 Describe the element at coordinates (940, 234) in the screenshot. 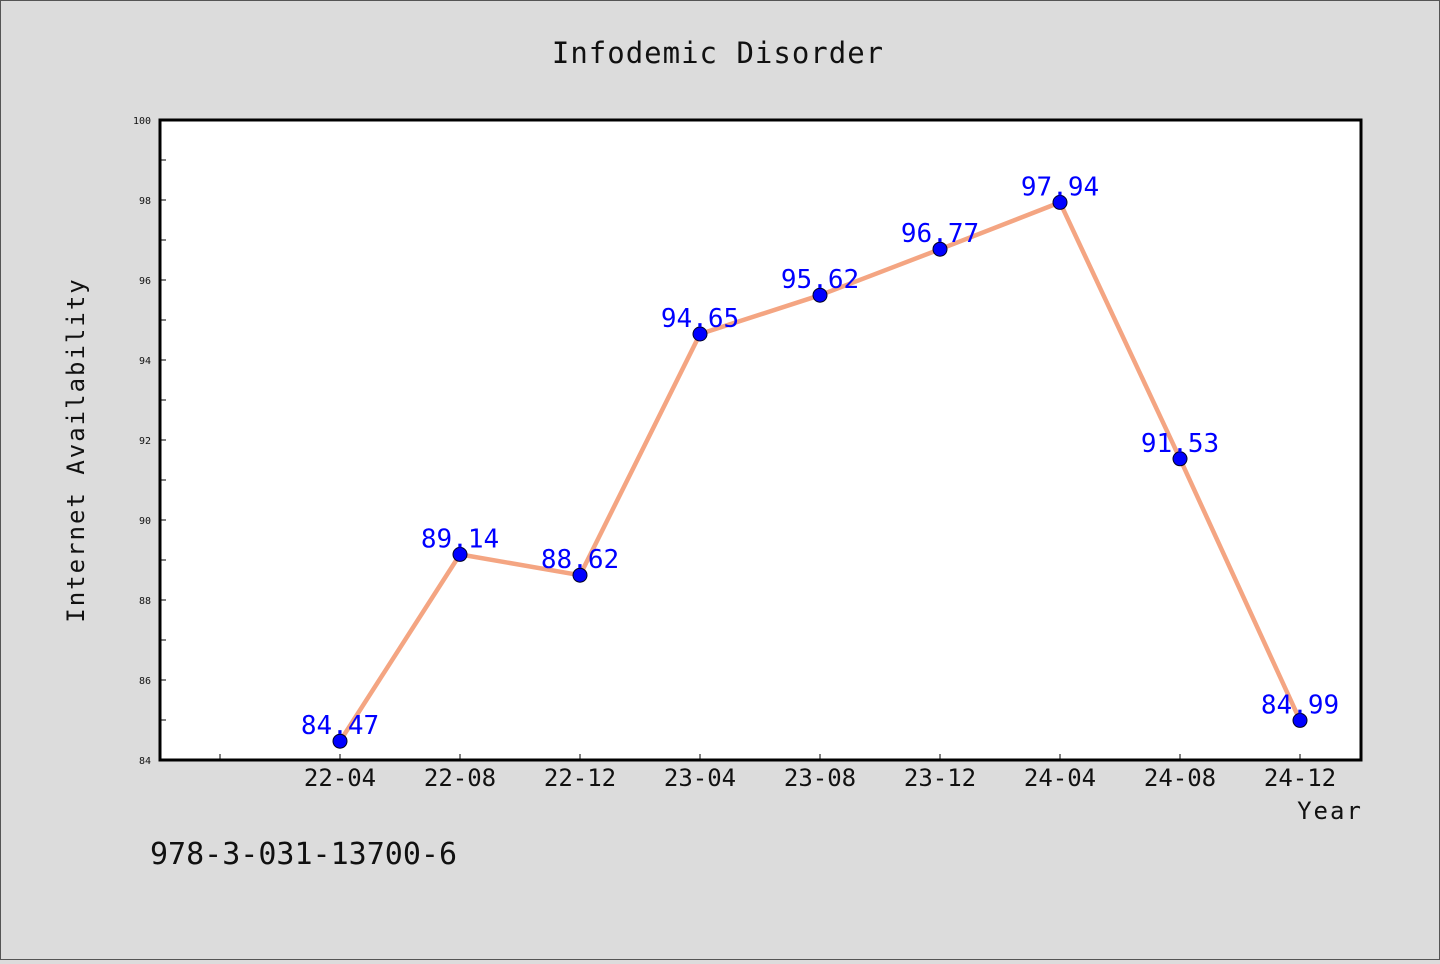

I see `data-label: 96.77` at that location.